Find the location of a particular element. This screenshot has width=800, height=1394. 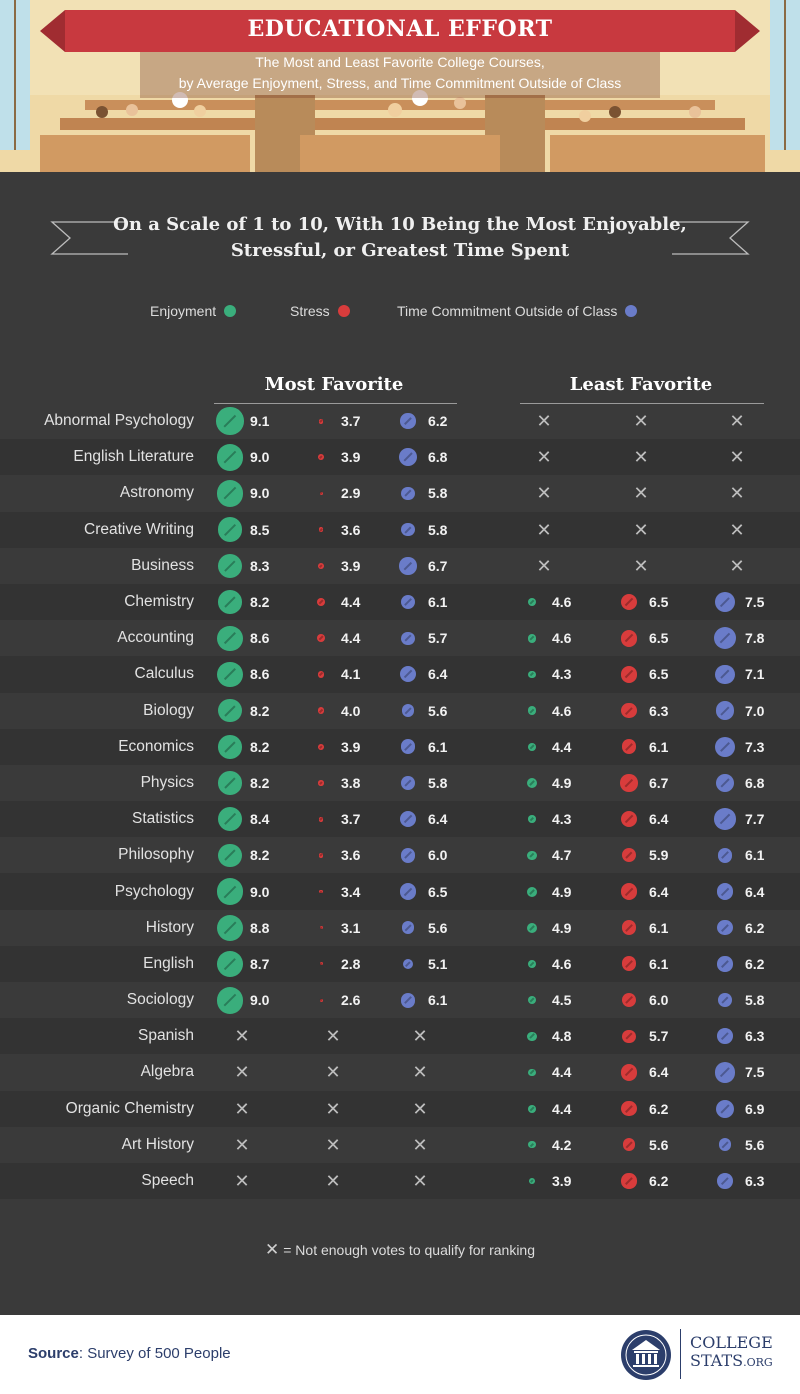

college-building-seal-icon is located at coordinates (646, 1355).